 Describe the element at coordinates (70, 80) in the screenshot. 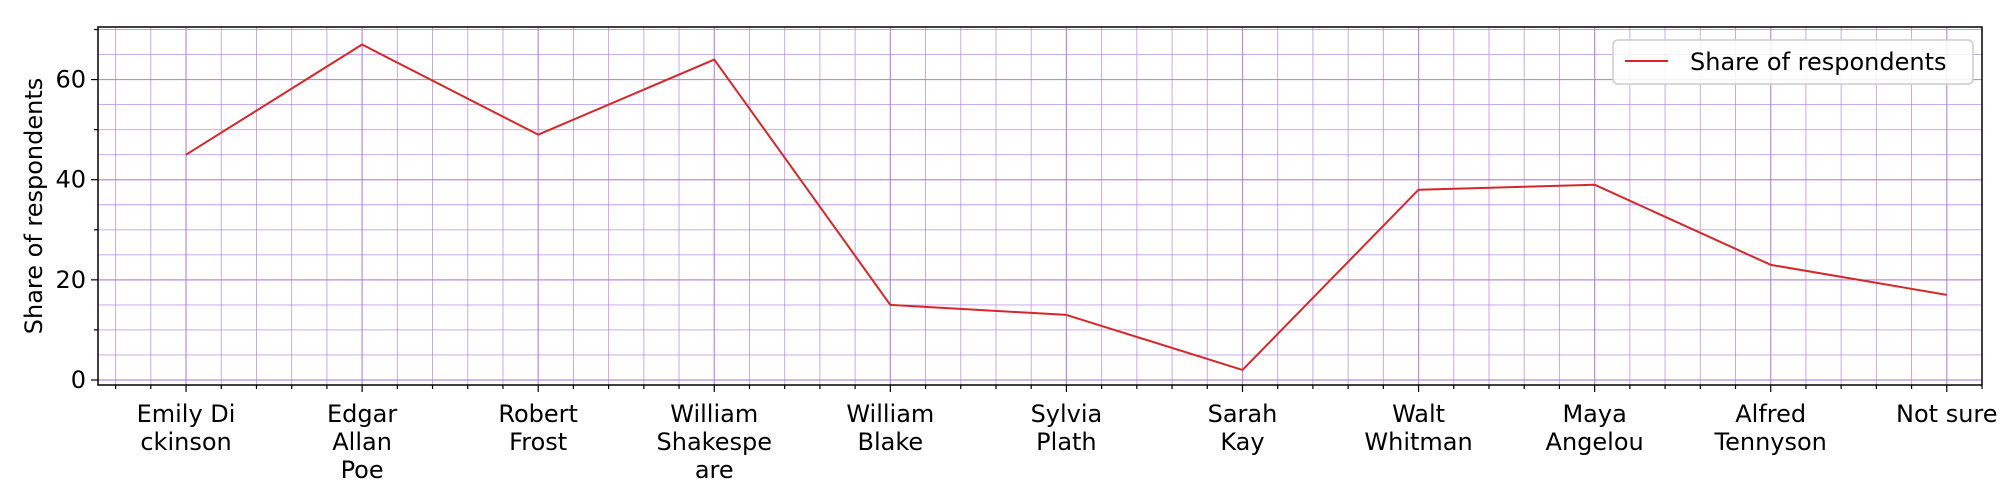

I see `y-tick-label: 60` at that location.